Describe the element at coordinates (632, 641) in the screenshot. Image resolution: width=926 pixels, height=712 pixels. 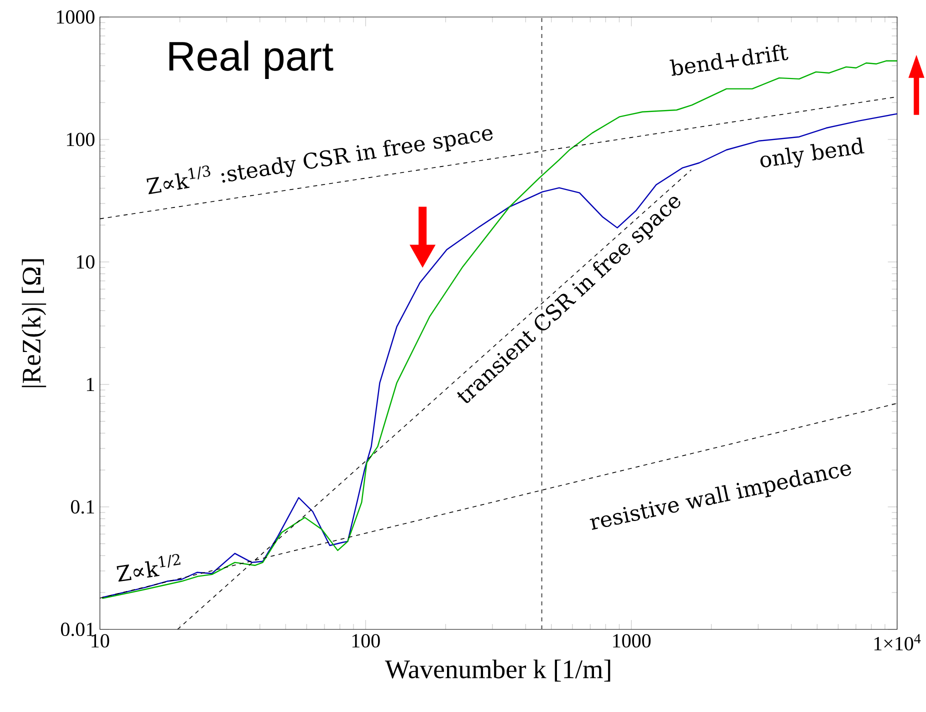
I see `x-tick-label: 1000` at that location.